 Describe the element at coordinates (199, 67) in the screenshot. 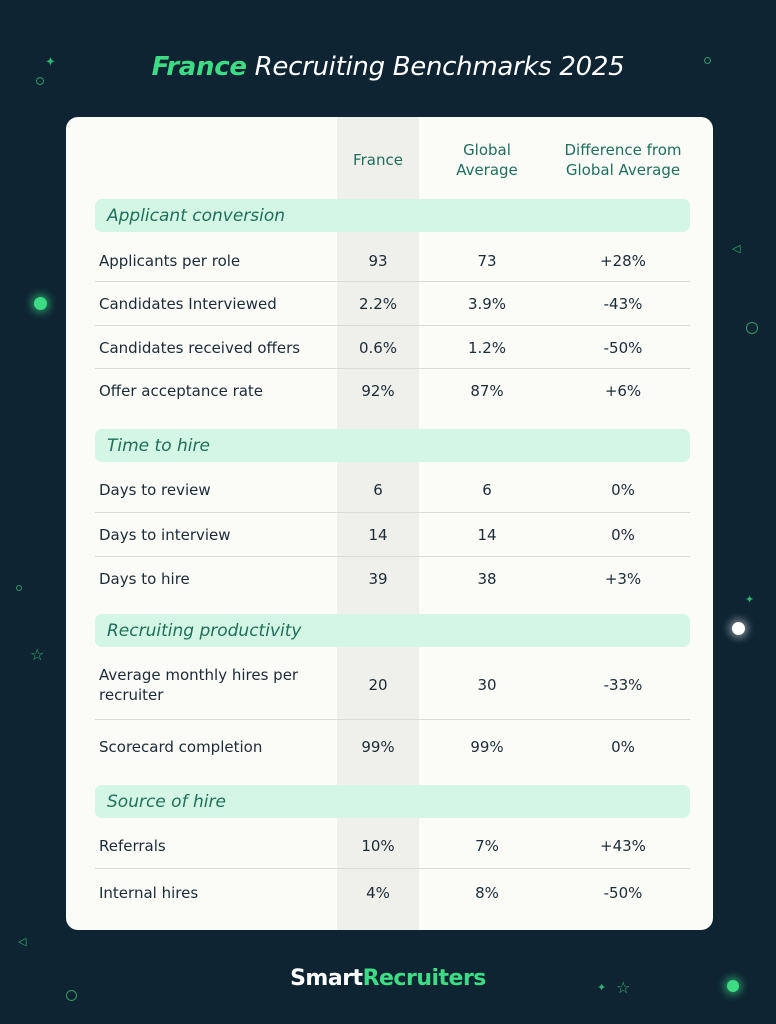

I see `title-highlight: France` at that location.